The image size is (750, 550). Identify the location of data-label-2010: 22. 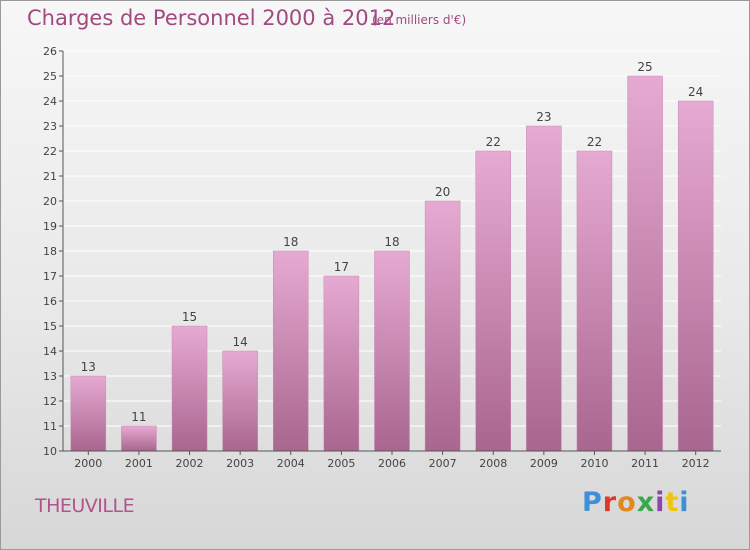
(594, 142).